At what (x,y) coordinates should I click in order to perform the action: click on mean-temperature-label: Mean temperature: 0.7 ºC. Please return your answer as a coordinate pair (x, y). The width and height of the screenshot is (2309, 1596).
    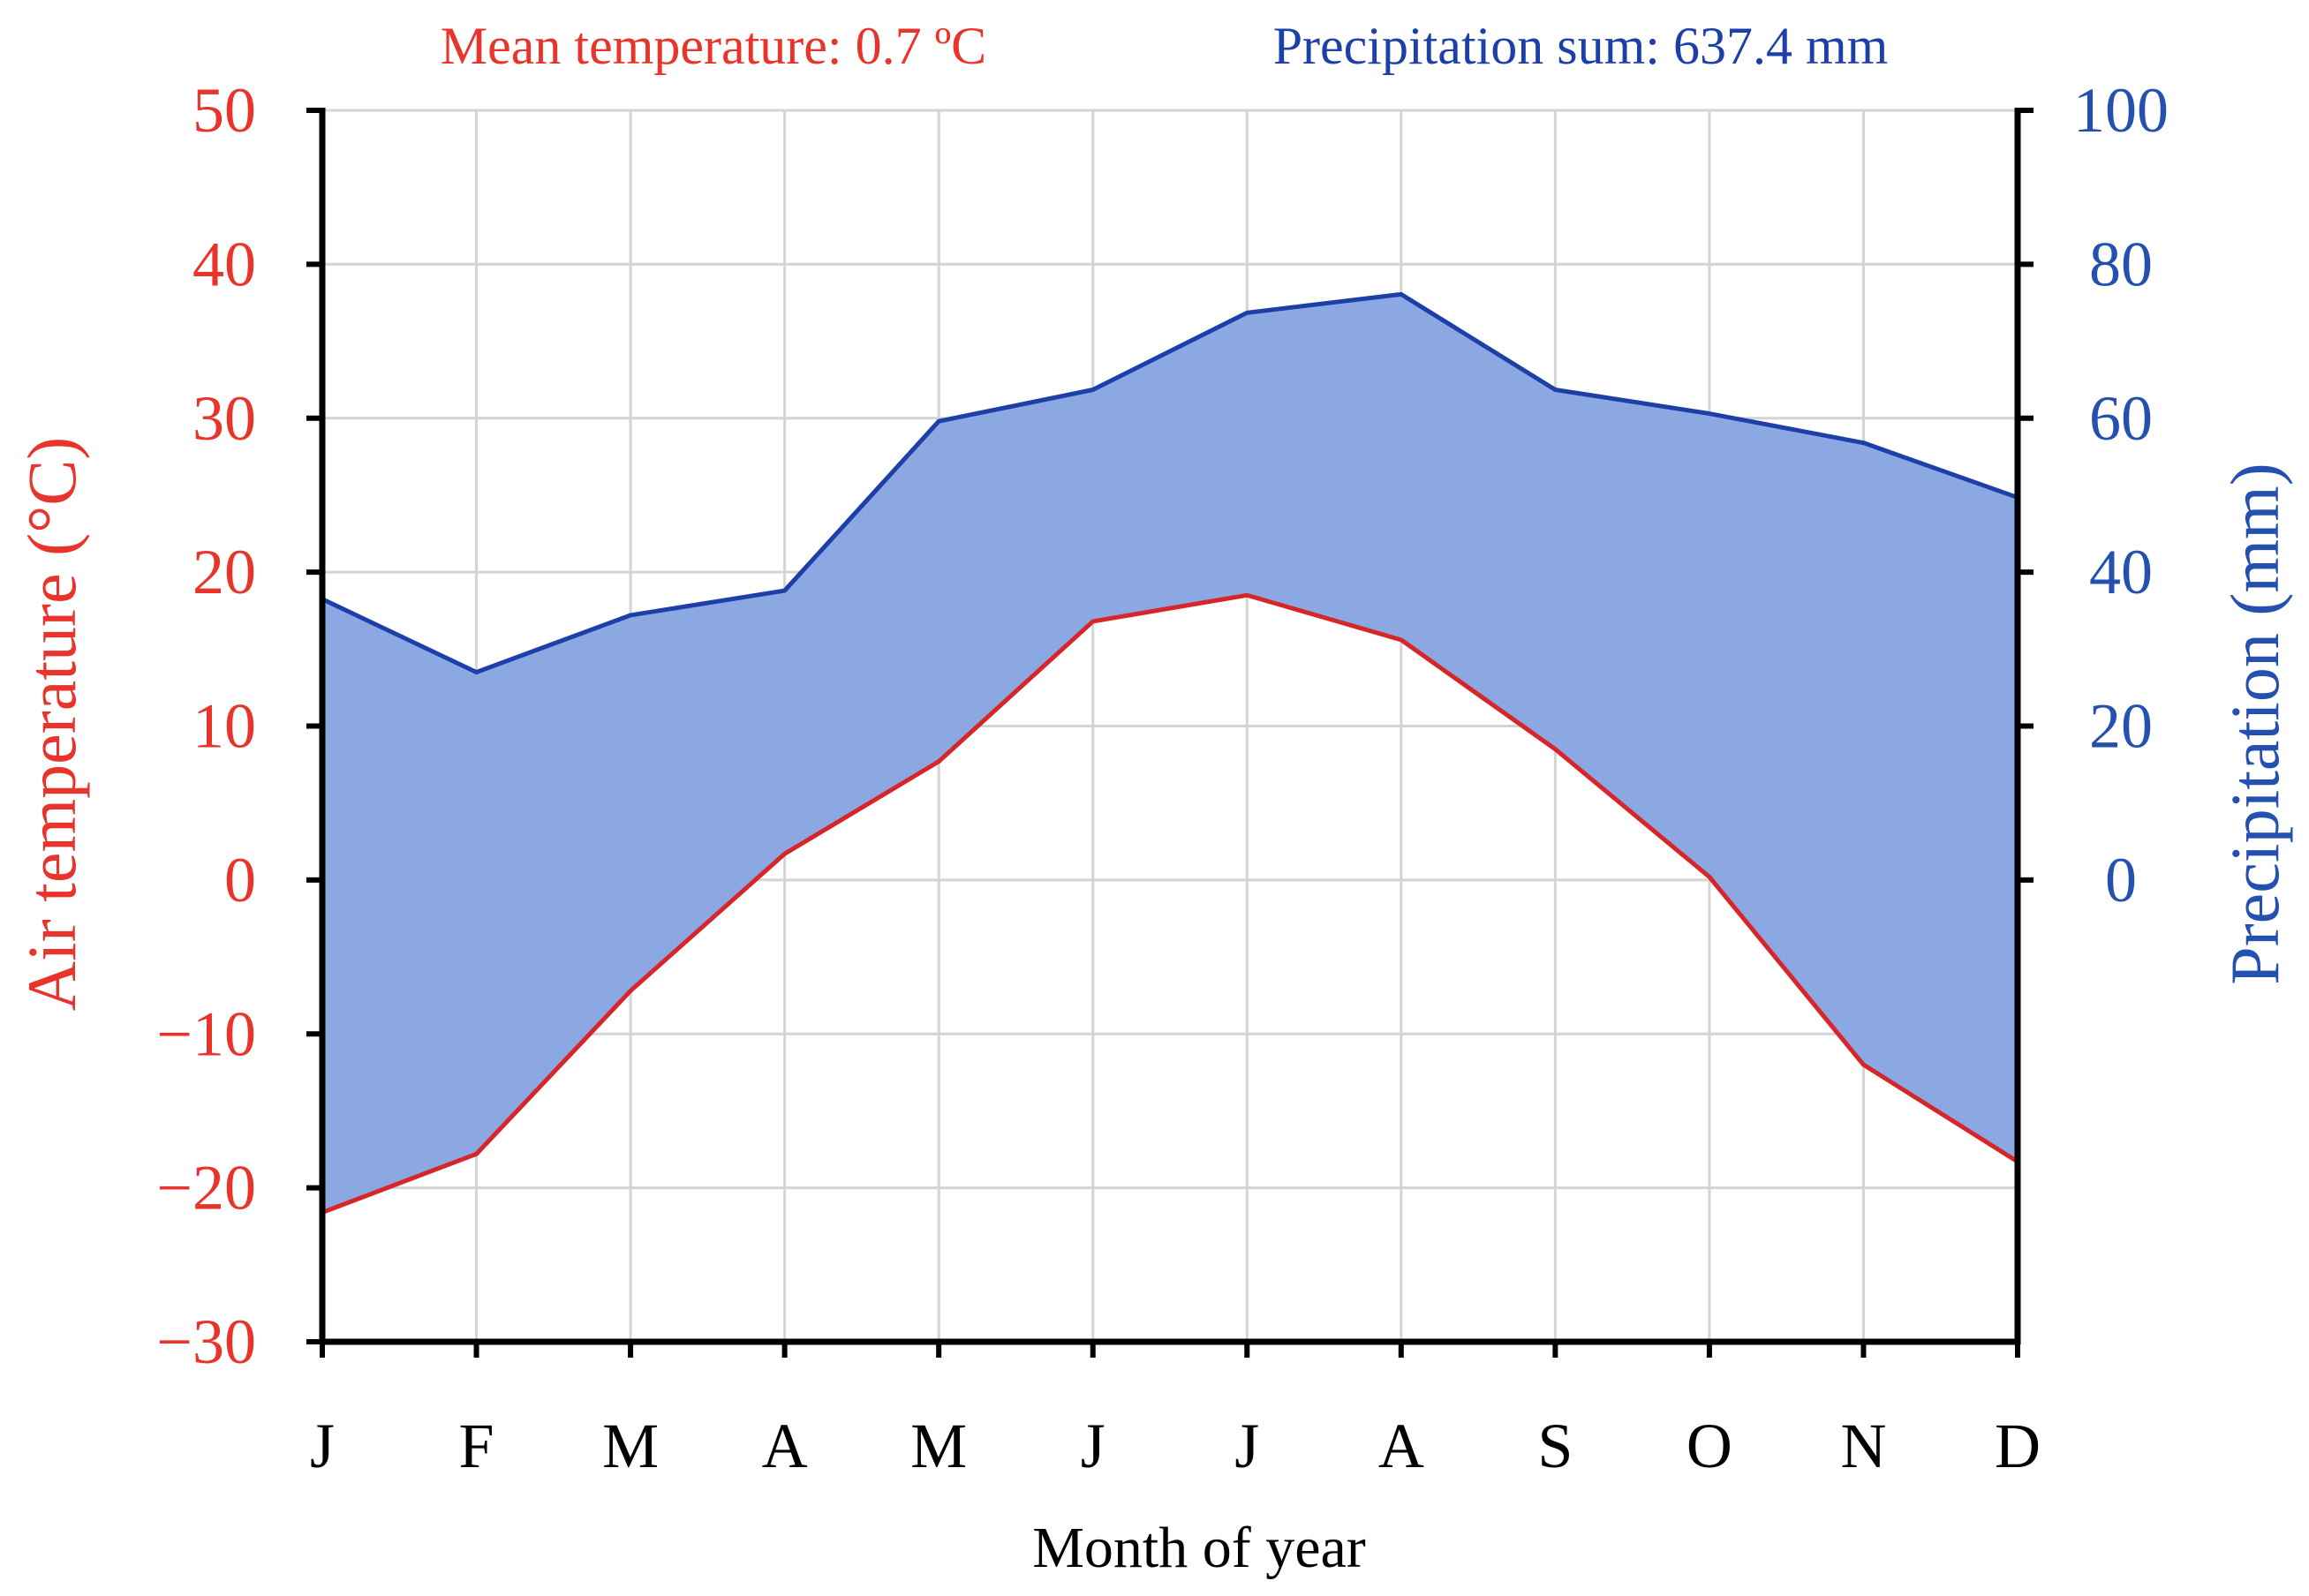
    Looking at the image, I should click on (713, 46).